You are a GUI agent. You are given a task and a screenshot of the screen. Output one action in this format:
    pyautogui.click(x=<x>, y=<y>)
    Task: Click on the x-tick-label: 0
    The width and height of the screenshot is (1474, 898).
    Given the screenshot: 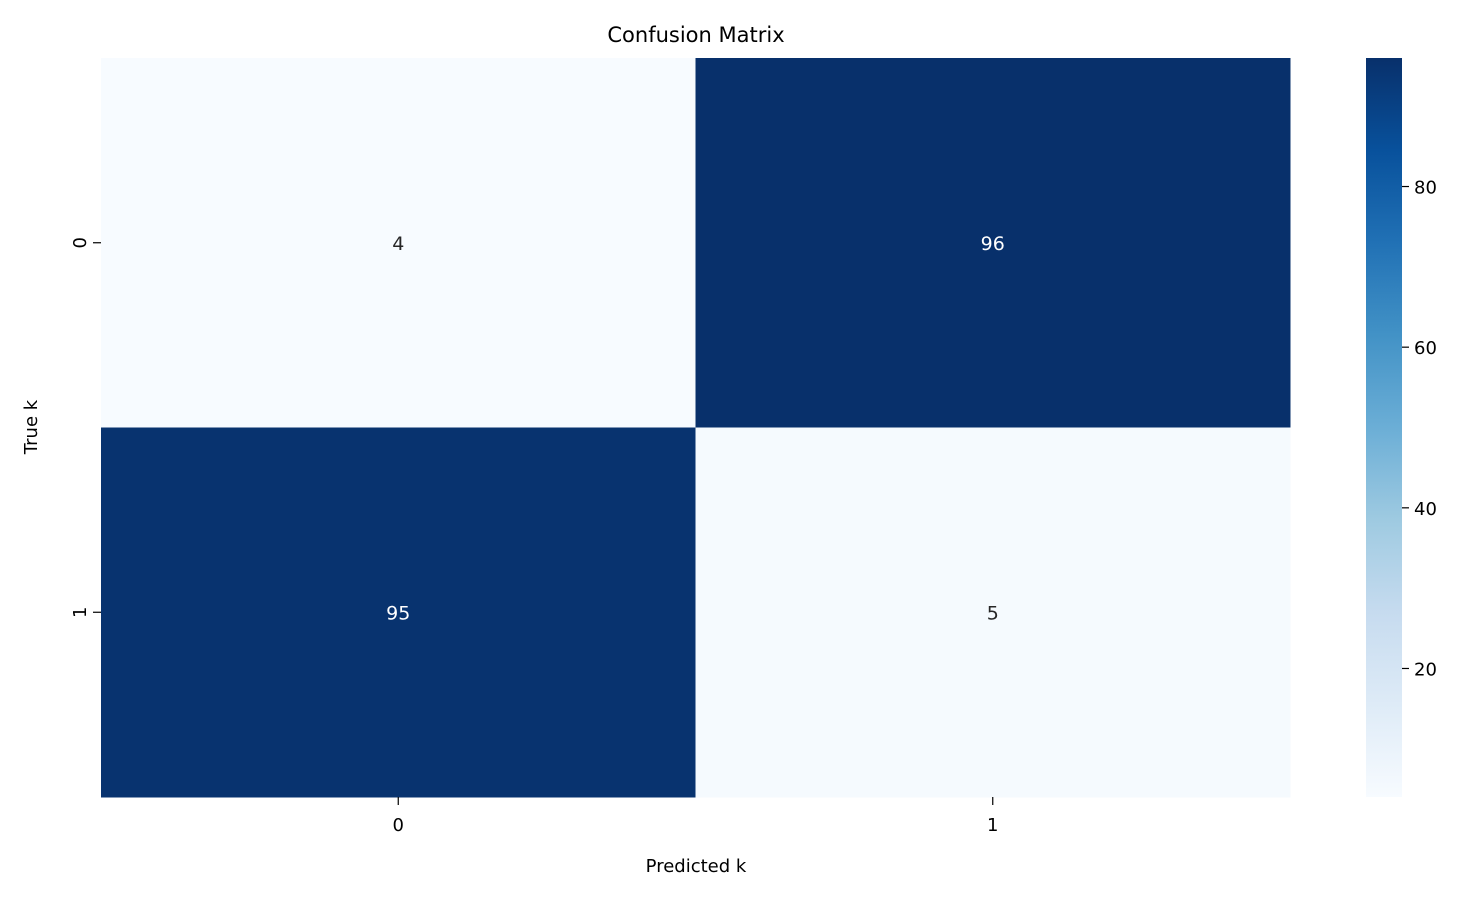 What is the action you would take?
    pyautogui.click(x=398, y=825)
    